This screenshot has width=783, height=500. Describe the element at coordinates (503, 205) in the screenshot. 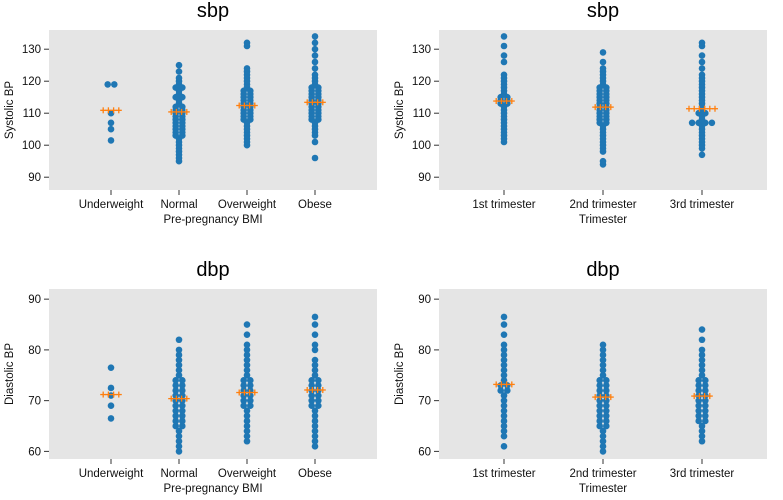

I see `x-tick-label: 1st trimester` at that location.